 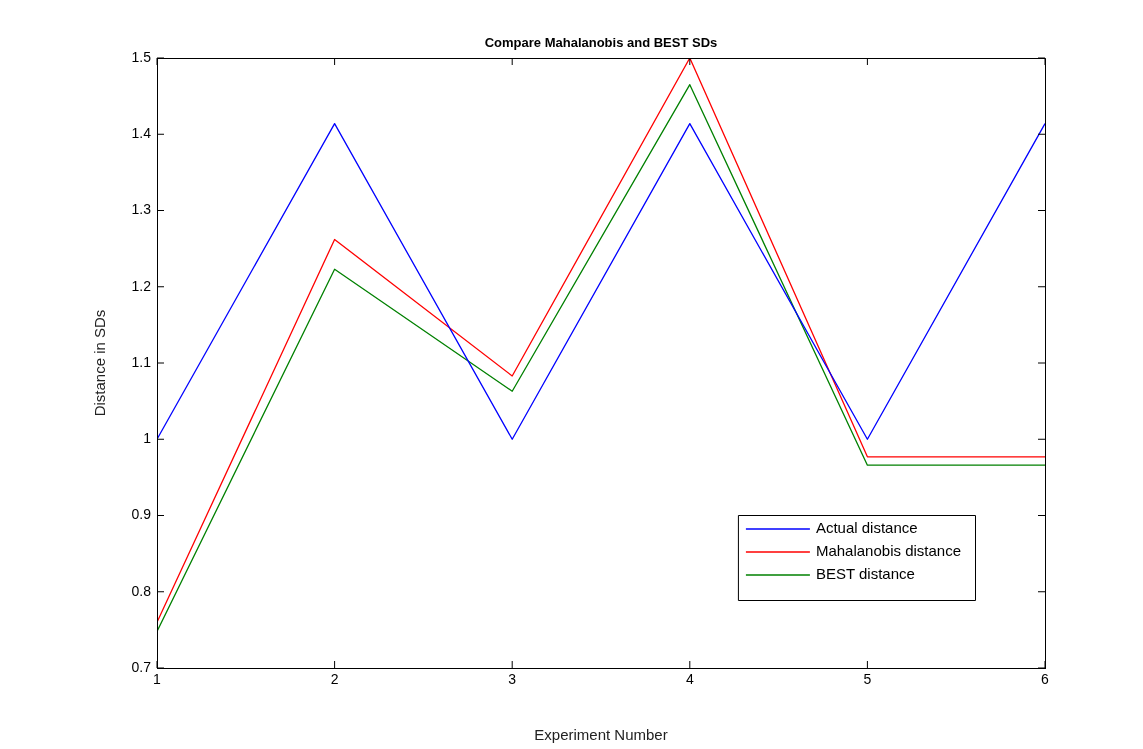 What do you see at coordinates (512, 679) in the screenshot?
I see `x-tick-label: 3` at bounding box center [512, 679].